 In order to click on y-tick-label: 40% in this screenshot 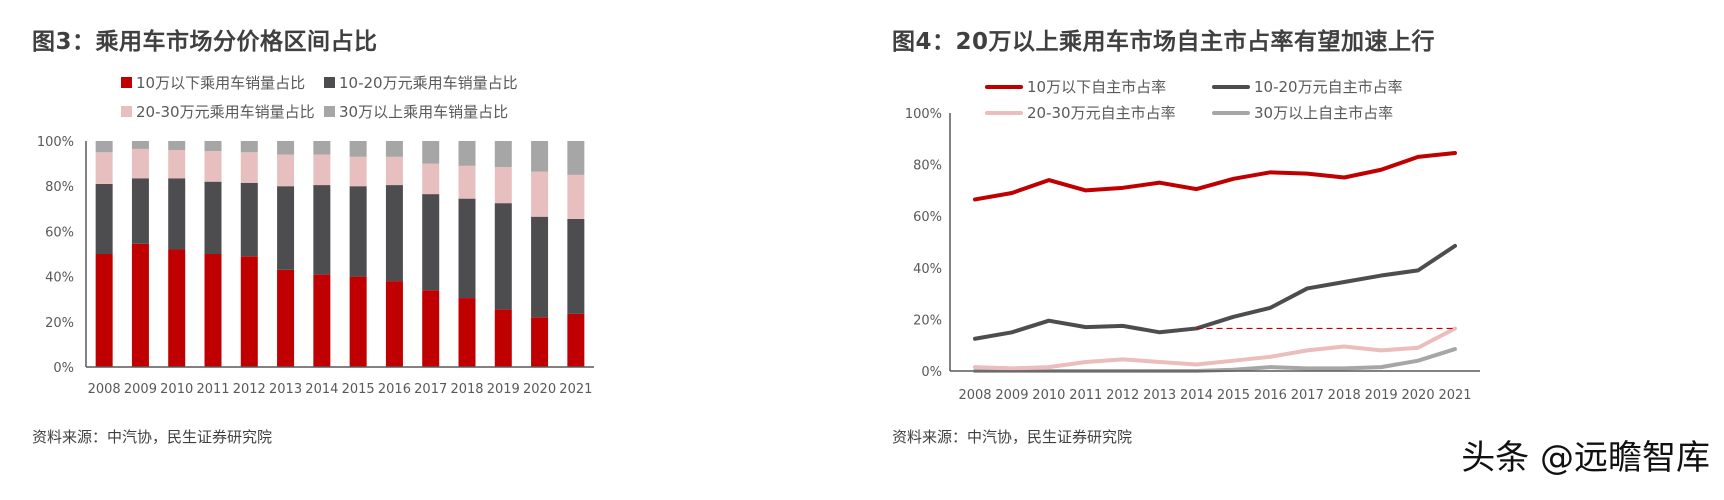, I will do `click(59, 278)`.